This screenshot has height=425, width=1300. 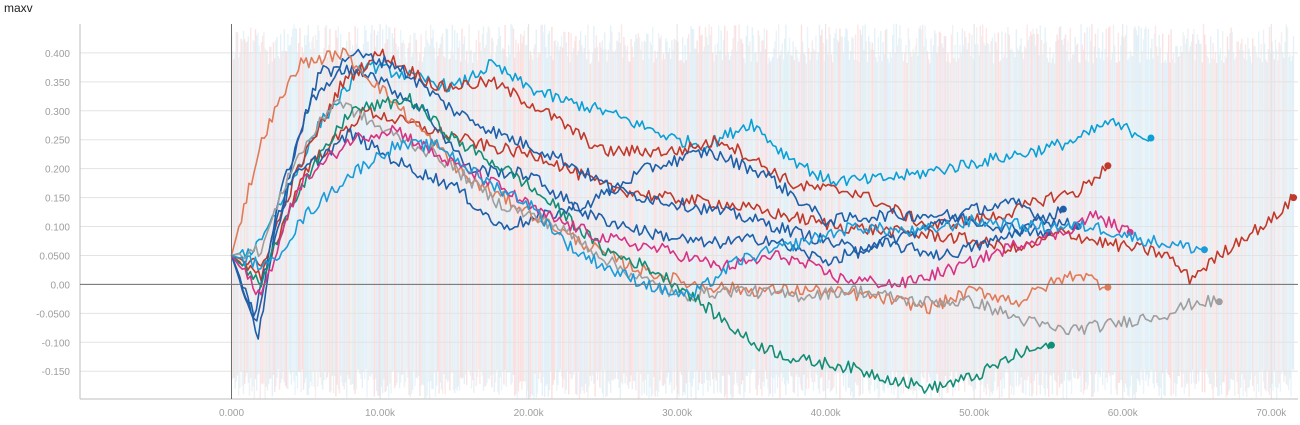 I want to click on y-tick-label: -0.150, so click(x=56, y=372).